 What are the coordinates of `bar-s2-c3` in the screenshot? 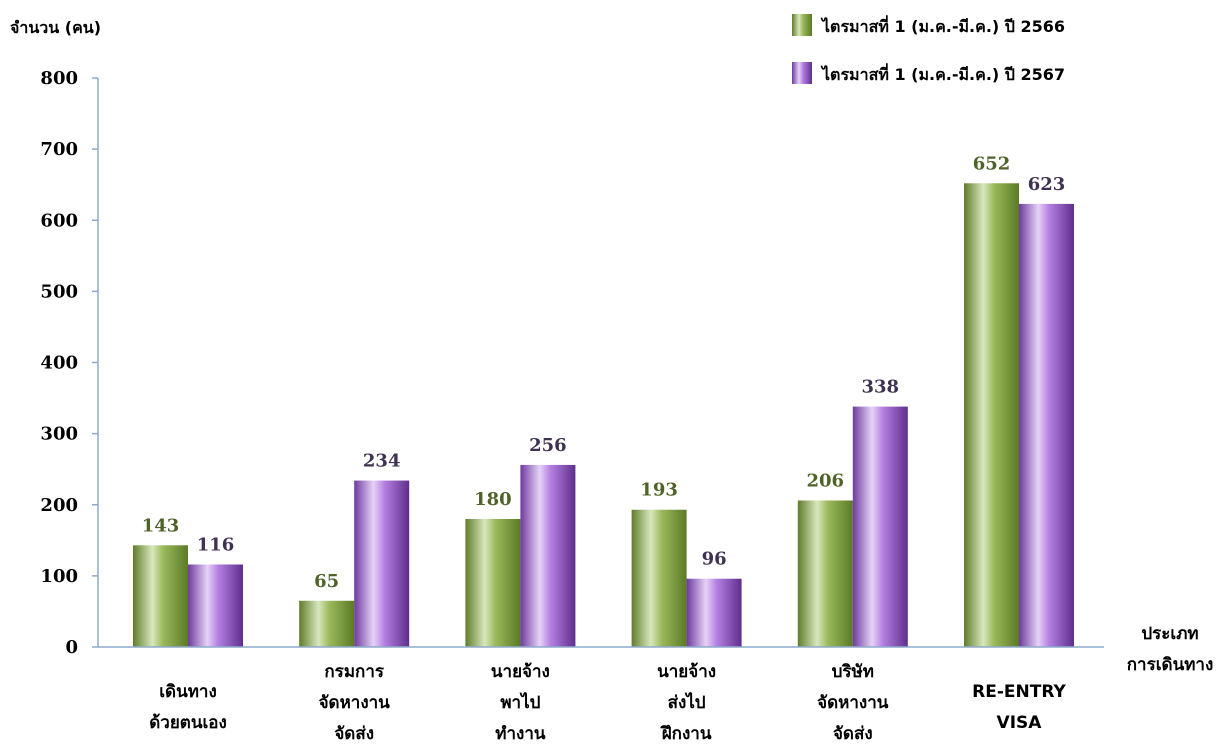 It's located at (548, 555).